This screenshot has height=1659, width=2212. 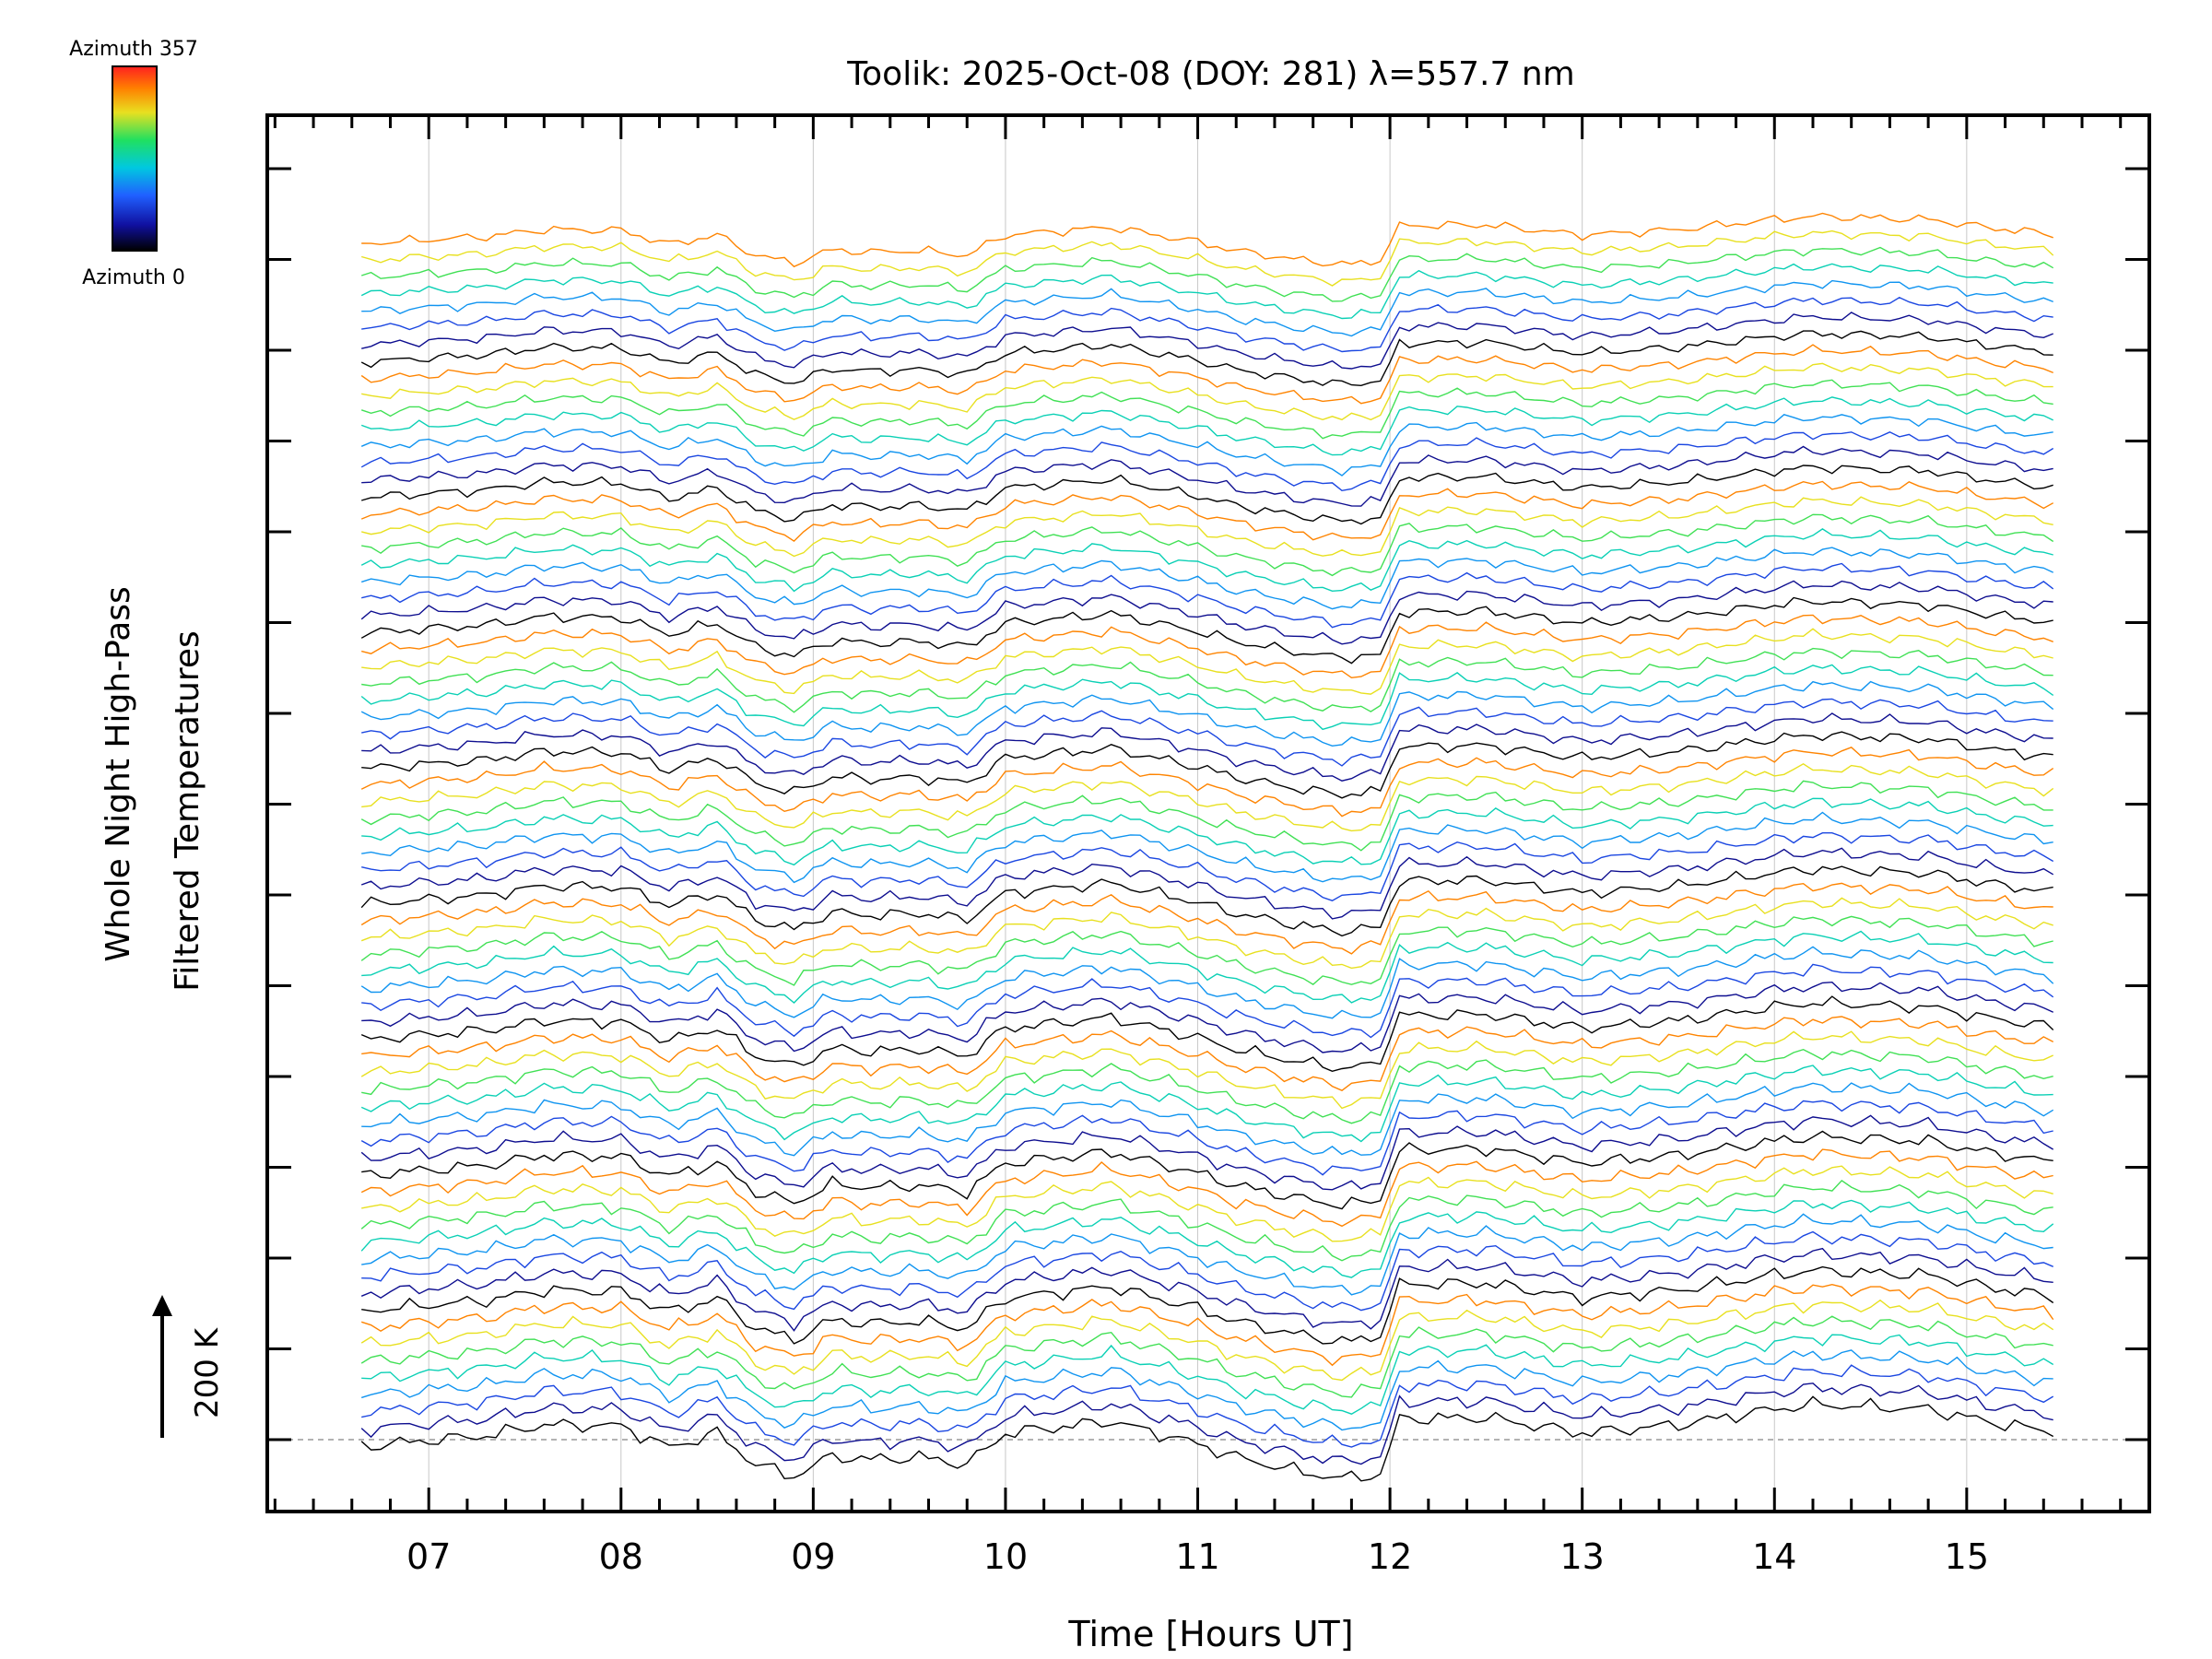 I want to click on scale-indicator: 200 K, so click(x=189, y=1366).